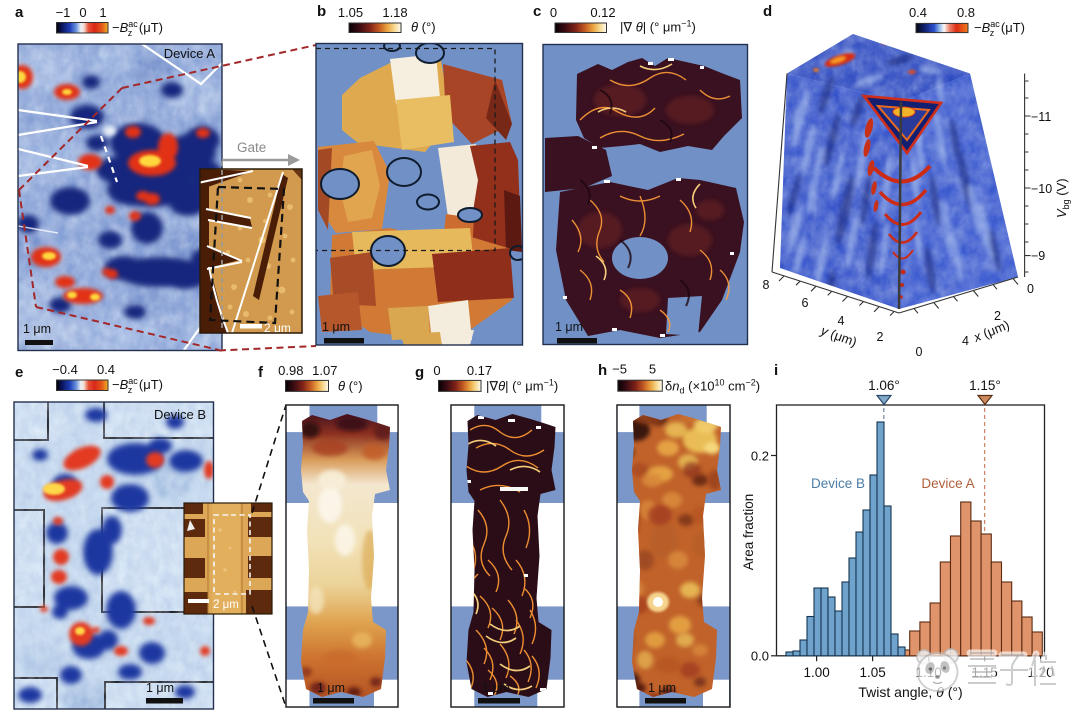 This screenshot has height=721, width=1080. Describe the element at coordinates (19, 12) in the screenshot. I see `svg-text: a` at that location.